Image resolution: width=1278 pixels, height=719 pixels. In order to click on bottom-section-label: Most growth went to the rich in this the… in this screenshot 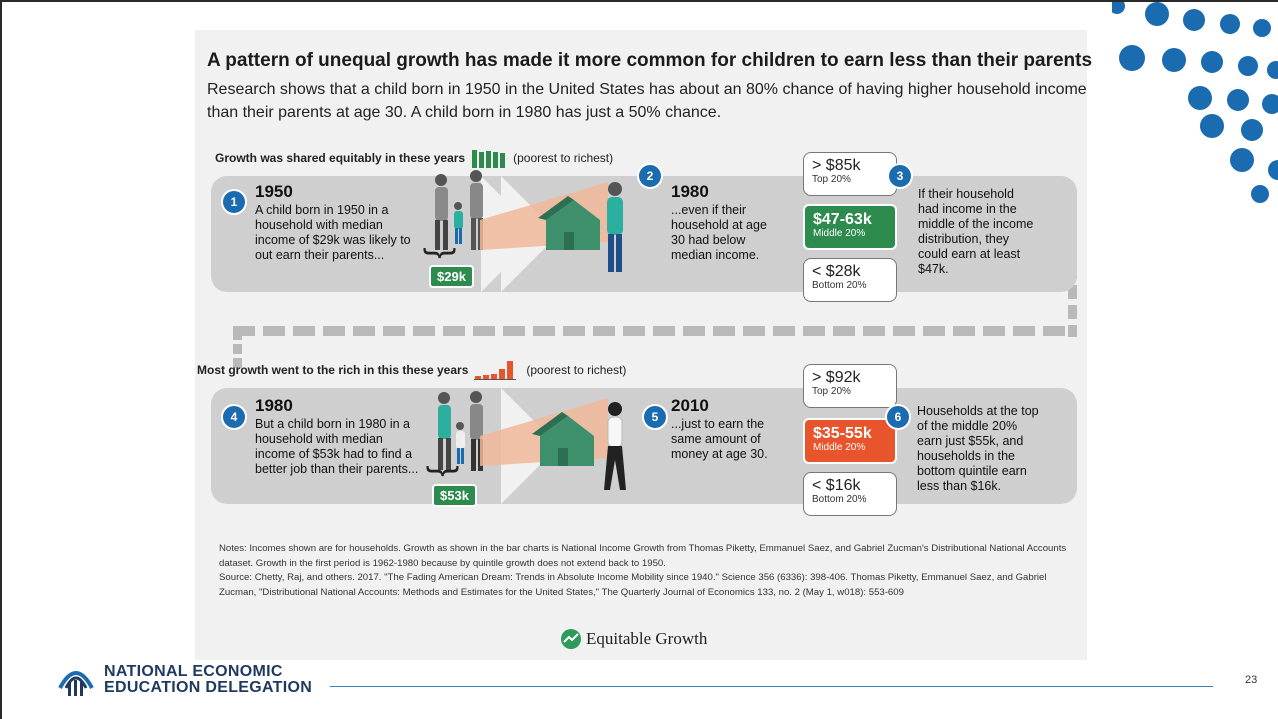, I will do `click(411, 370)`.